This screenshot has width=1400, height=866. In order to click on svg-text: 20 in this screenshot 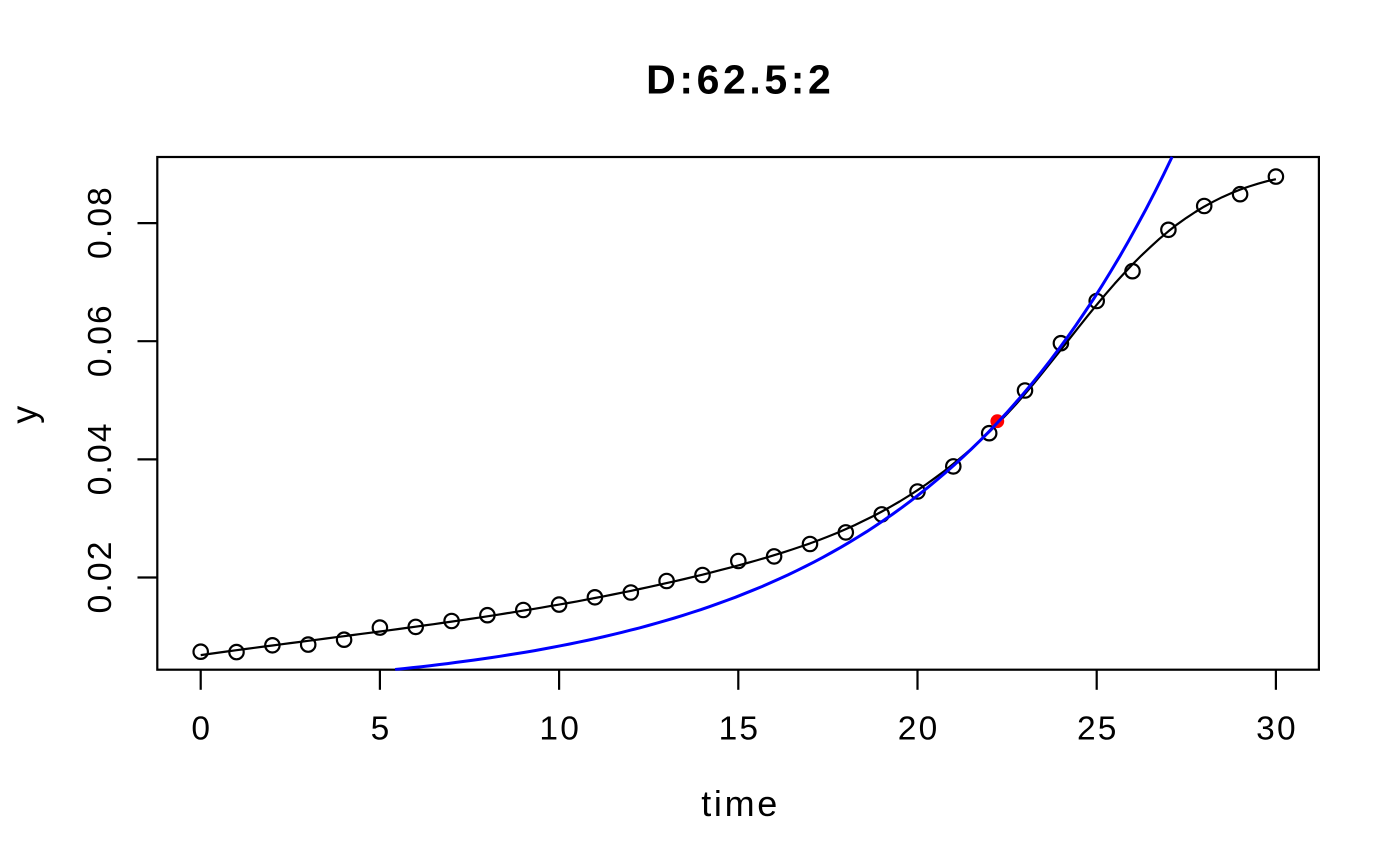, I will do `click(919, 729)`.